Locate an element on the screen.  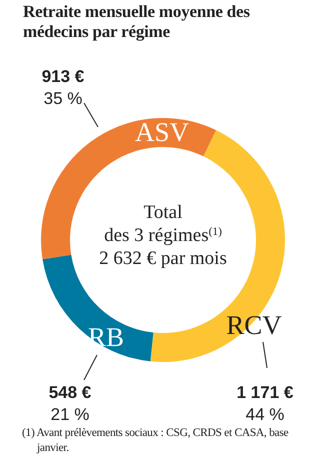
text: 2 632 € par mois is located at coordinates (163, 258).